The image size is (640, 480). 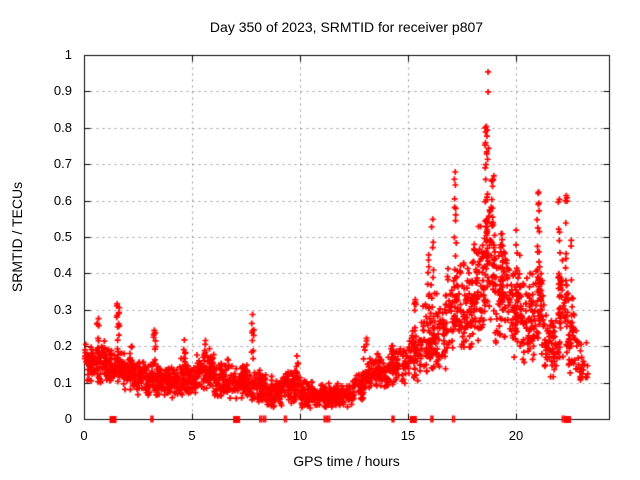 I want to click on y-tick-label: 0.7, so click(x=62, y=163).